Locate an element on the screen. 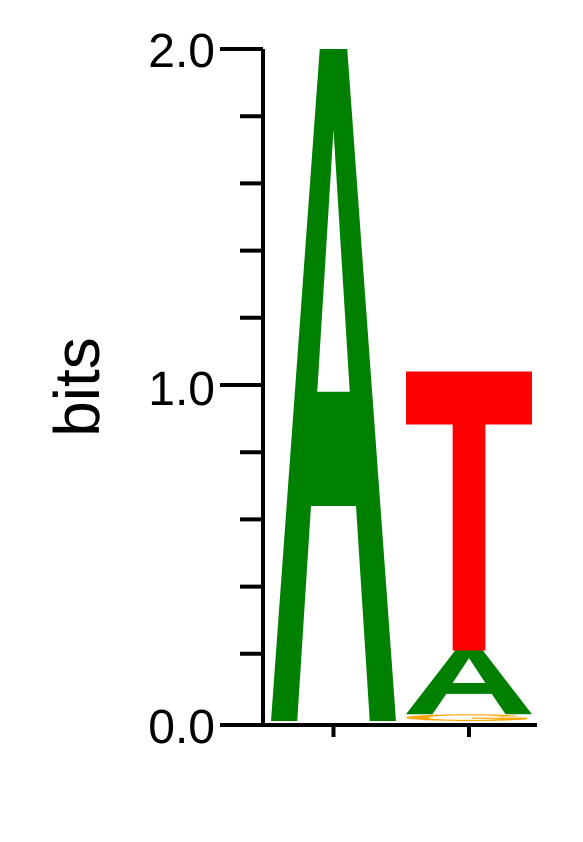  y-axis-title: bits is located at coordinates (77, 387).